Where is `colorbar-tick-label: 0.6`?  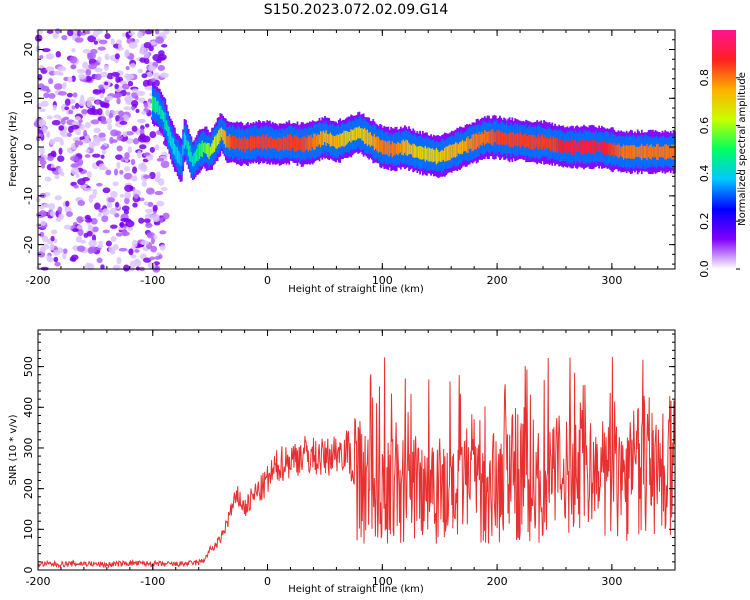 colorbar-tick-label: 0.6 is located at coordinates (704, 126).